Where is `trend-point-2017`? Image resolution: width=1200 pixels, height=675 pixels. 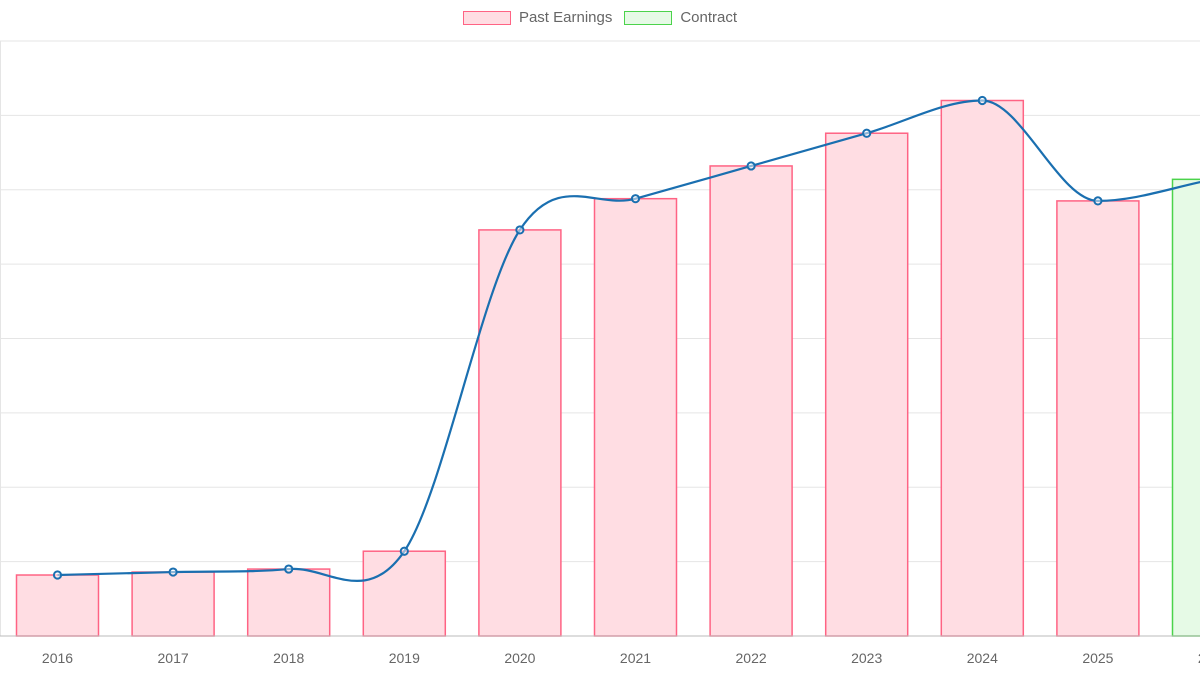
trend-point-2017 is located at coordinates (173, 572).